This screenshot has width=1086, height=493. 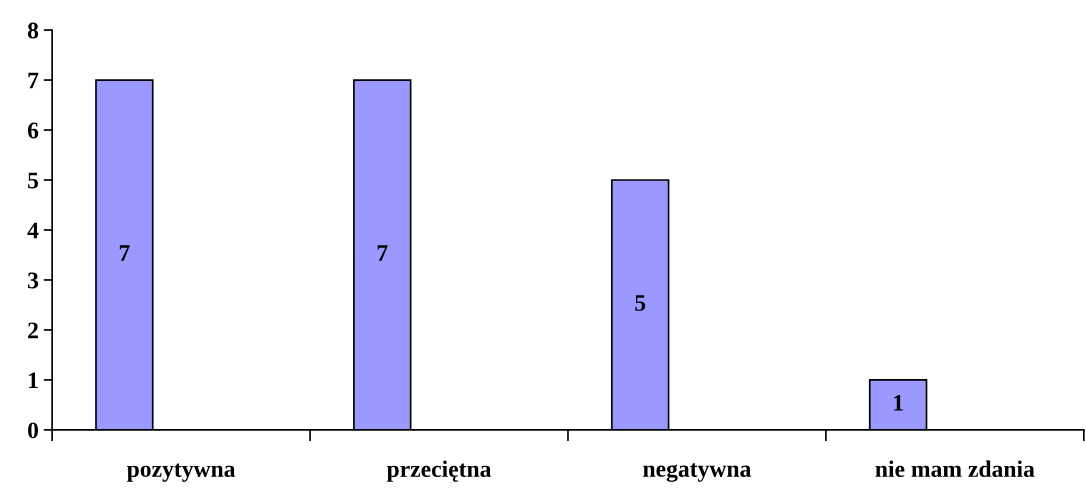 What do you see at coordinates (898, 403) in the screenshot?
I see `data-label: 1` at bounding box center [898, 403].